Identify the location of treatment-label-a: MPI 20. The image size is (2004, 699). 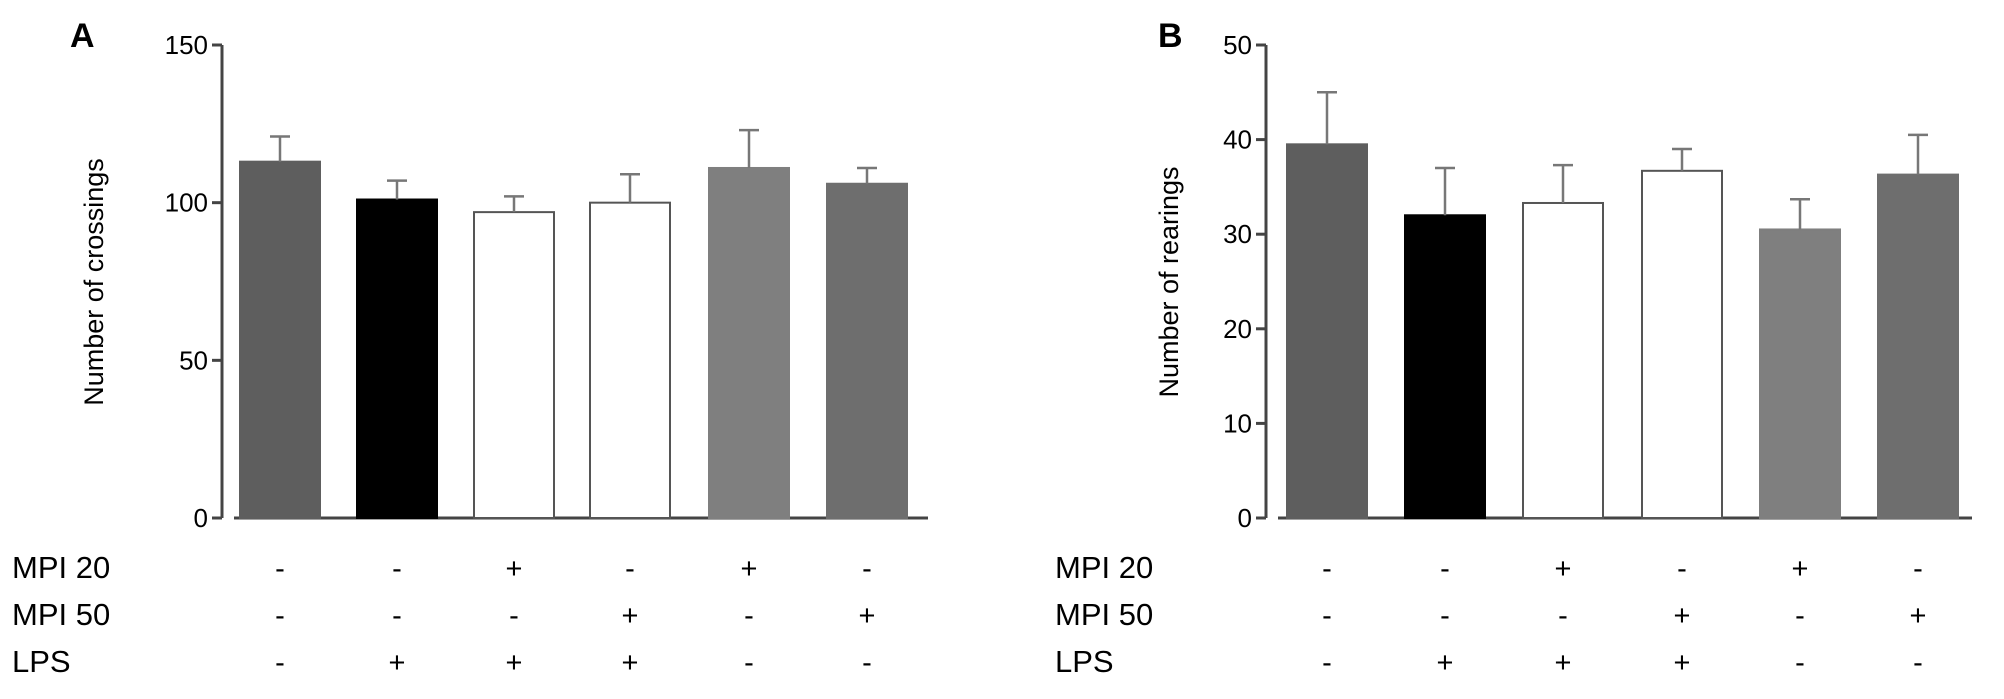
(61, 567).